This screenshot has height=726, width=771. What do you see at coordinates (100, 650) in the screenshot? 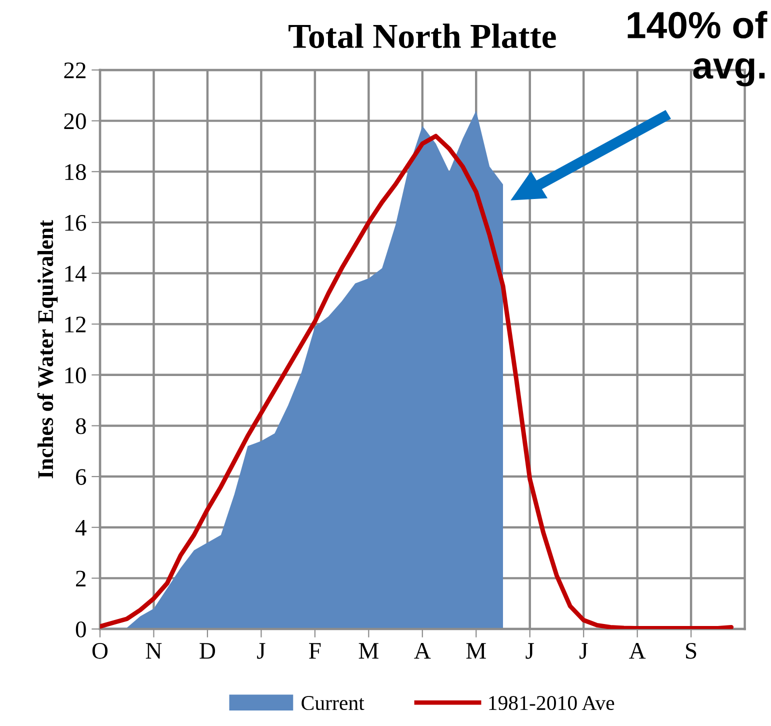
I see `x-tick-label: O` at bounding box center [100, 650].